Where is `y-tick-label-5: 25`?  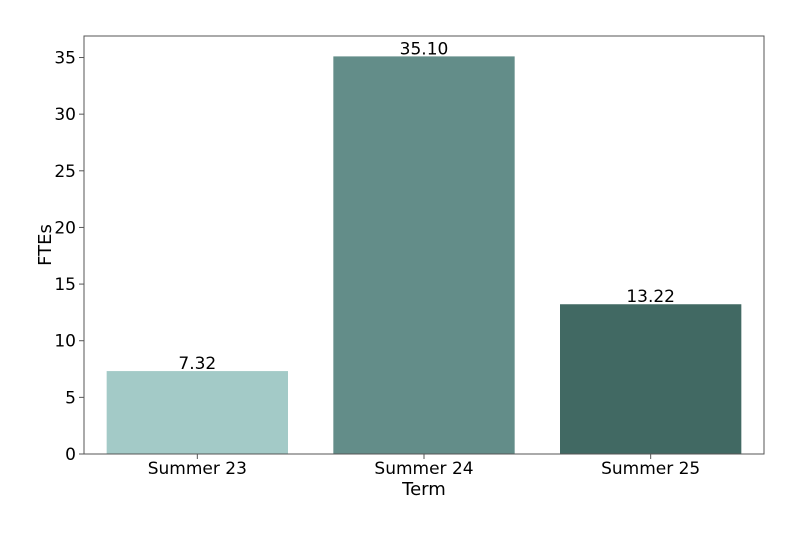
y-tick-label-5: 25 is located at coordinates (65, 172).